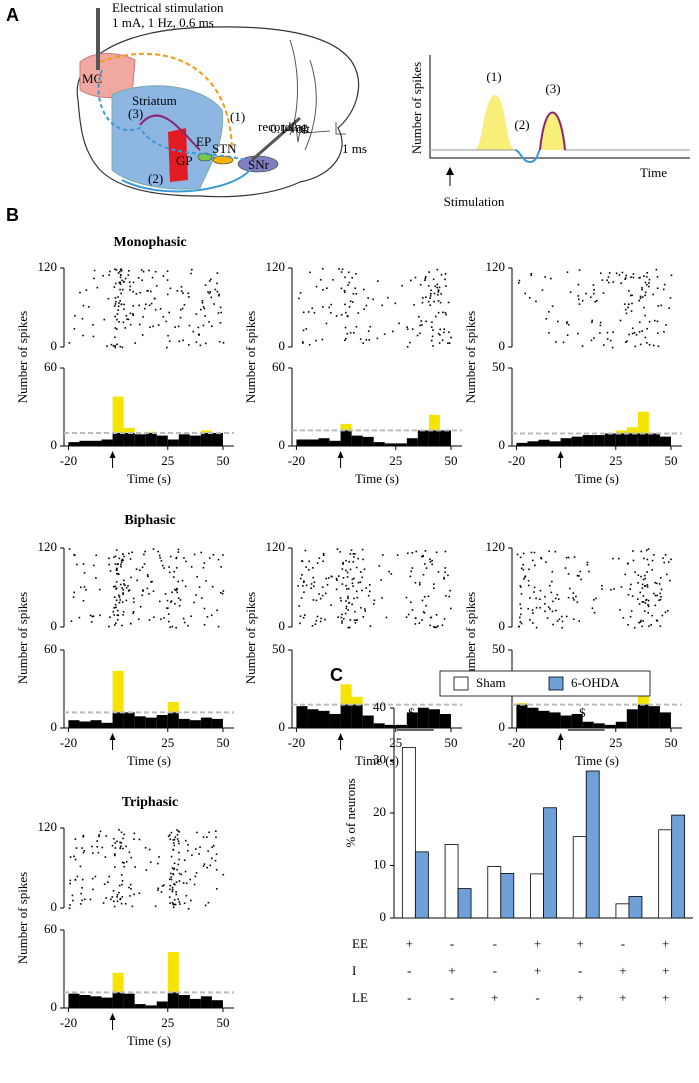 Image resolution: width=699 pixels, height=1083 pixels. What do you see at coordinates (580, 970) in the screenshot?
I see `condition-sign: -` at bounding box center [580, 970].